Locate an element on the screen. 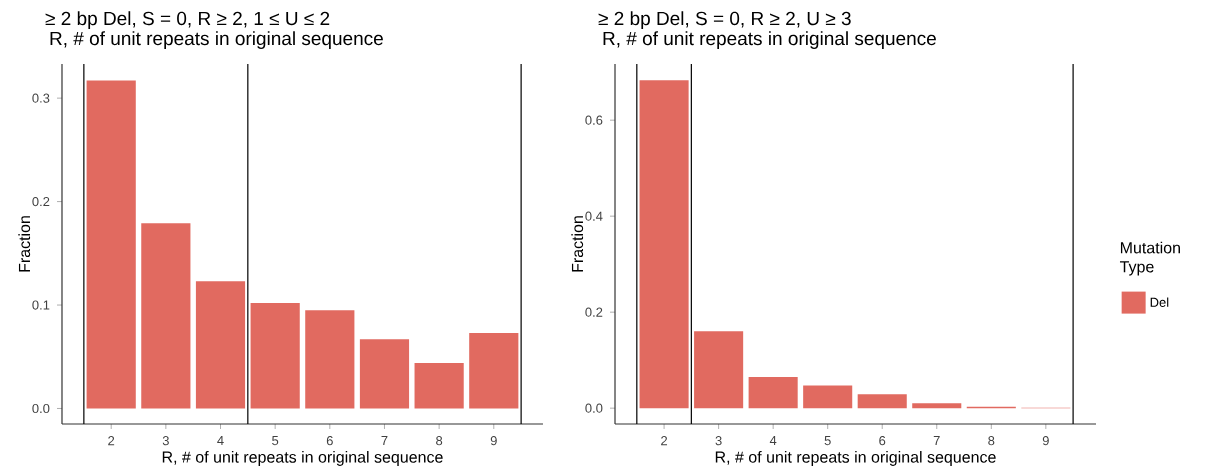 The height and width of the screenshot is (472, 1212). chart-title: ≥ 2 bp Del, S = 0, R ≥ 2, U ≥ 3 is located at coordinates (724, 20).